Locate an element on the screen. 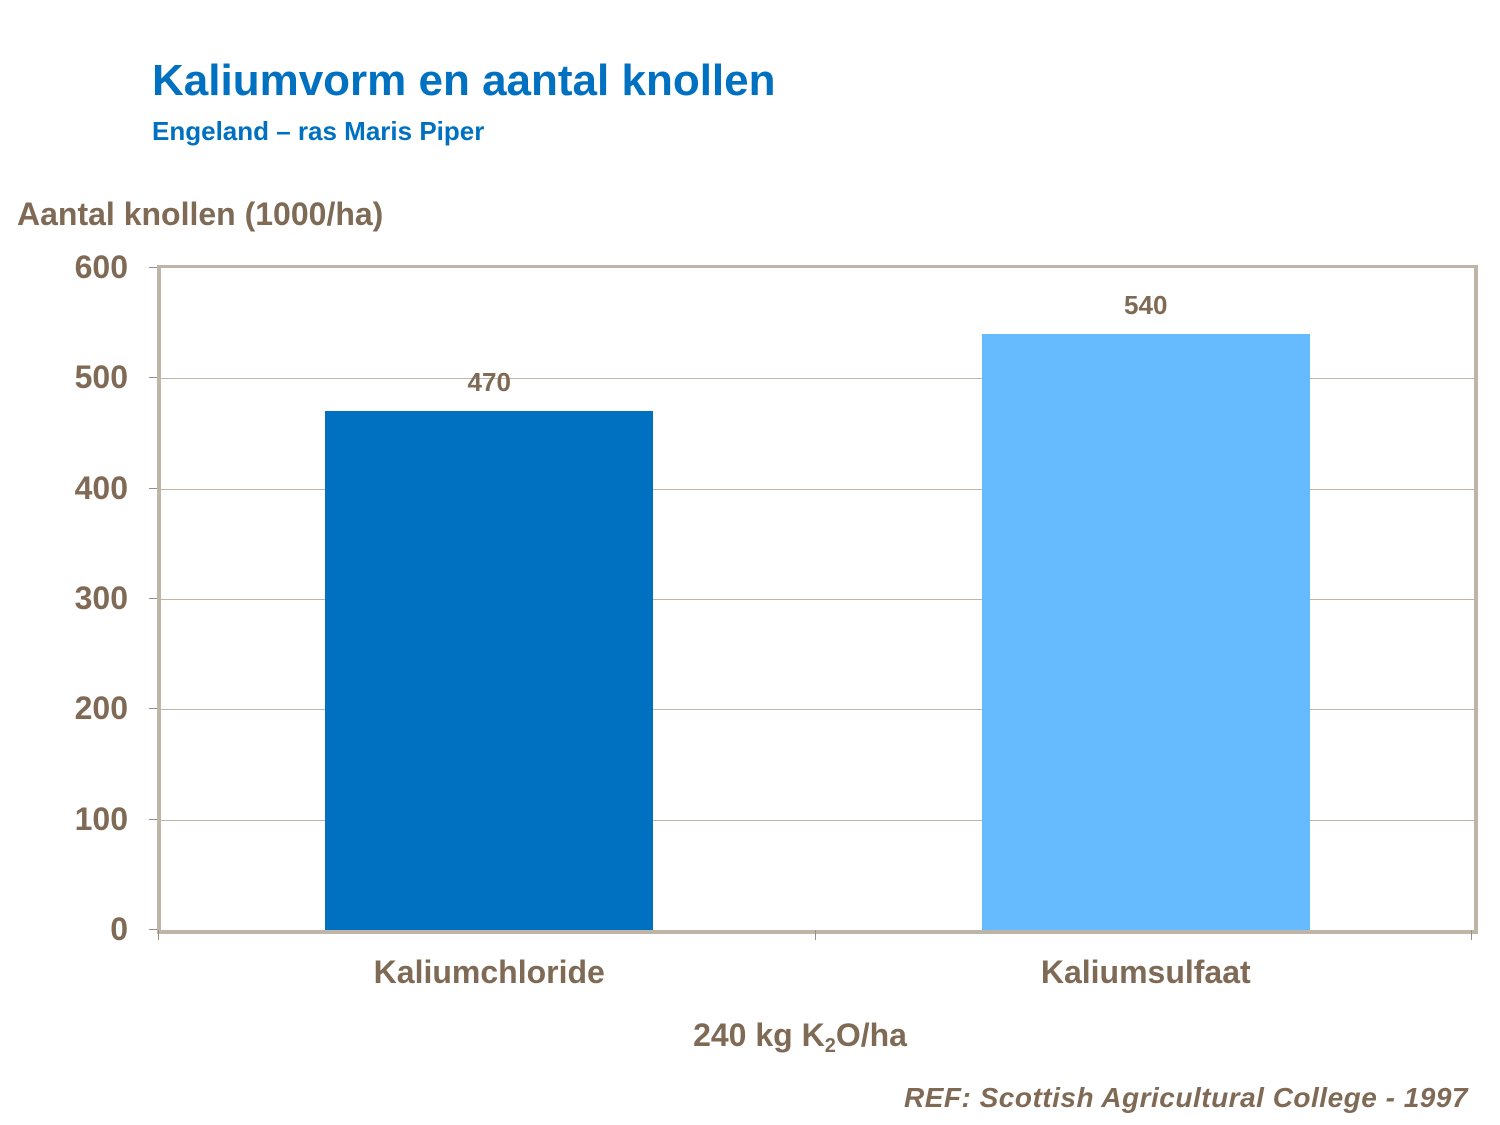  y-tick-label: 600 is located at coordinates (101, 267).